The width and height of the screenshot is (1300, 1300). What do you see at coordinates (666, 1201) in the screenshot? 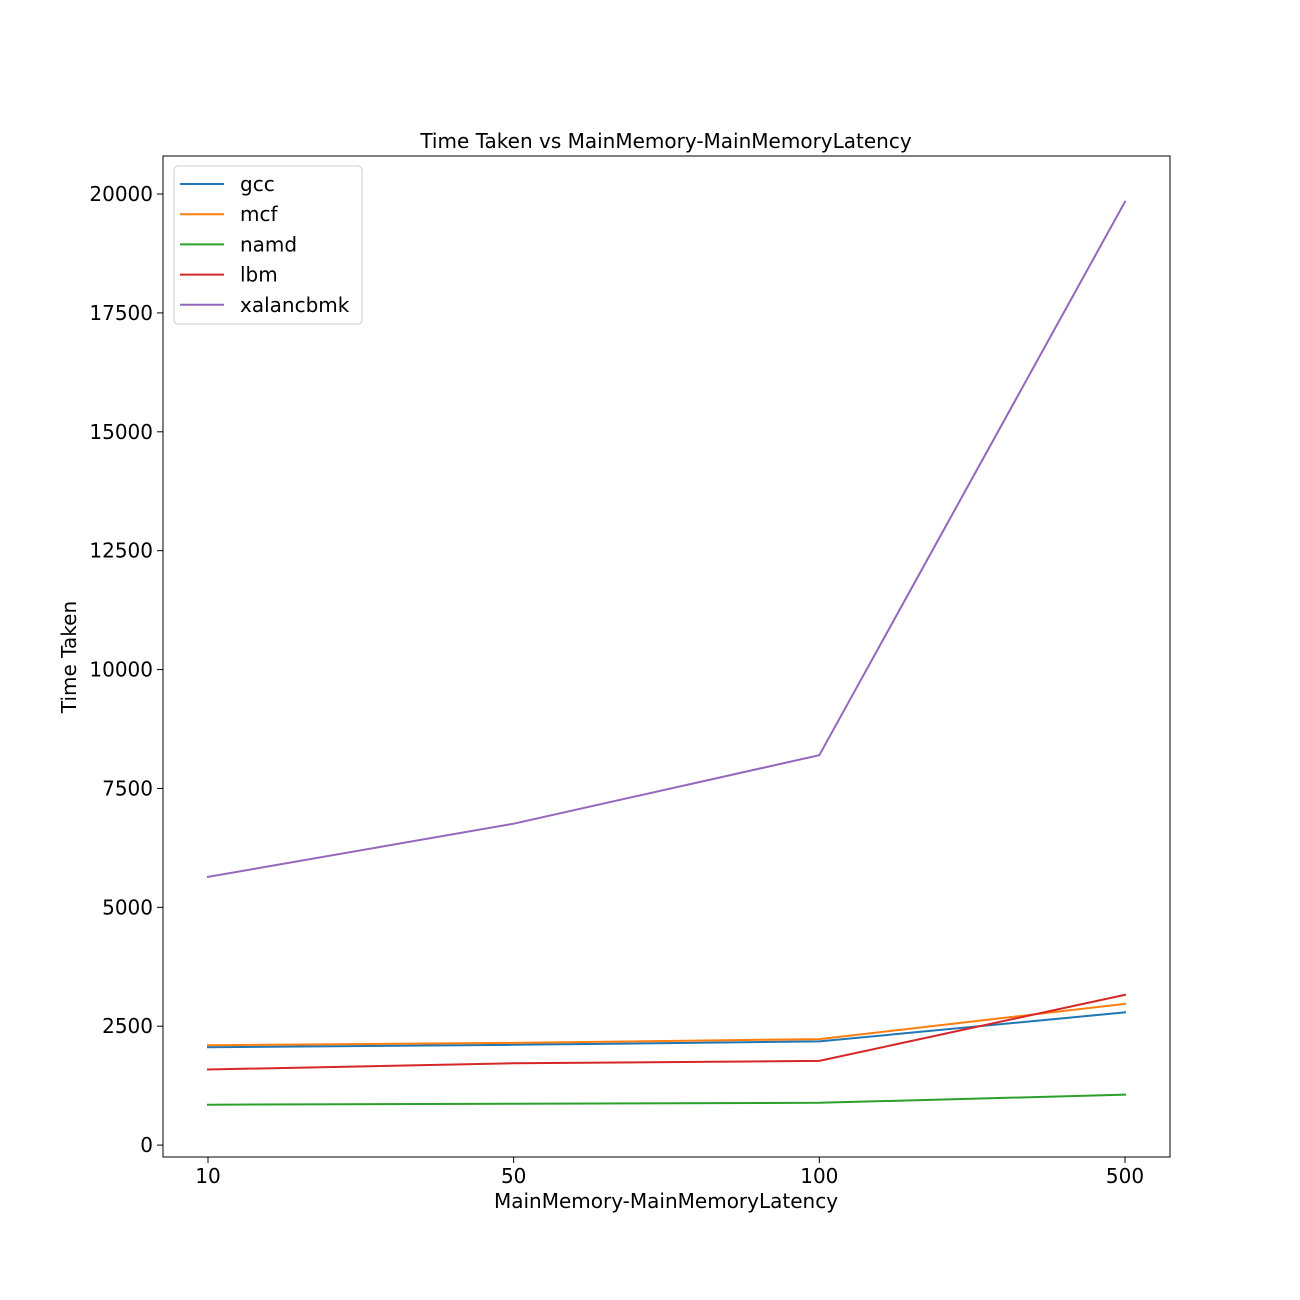
I see `x-axis-title: MainMemory-MainMemoryLatency` at bounding box center [666, 1201].